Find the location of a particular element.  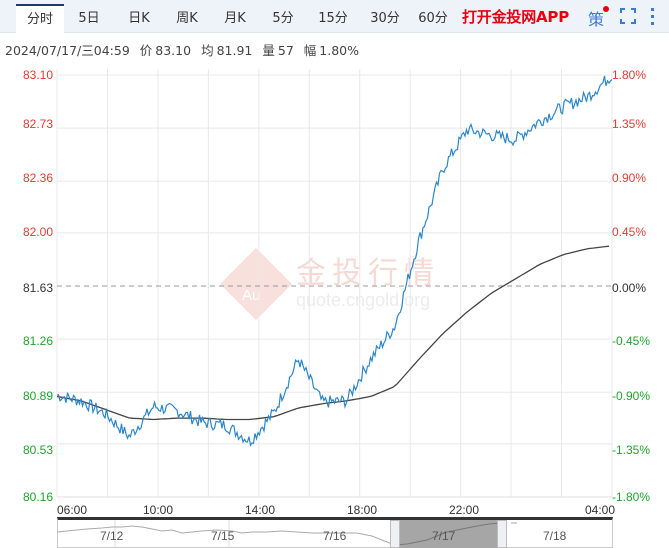

y-right-tick: -1.80% is located at coordinates (631, 497).